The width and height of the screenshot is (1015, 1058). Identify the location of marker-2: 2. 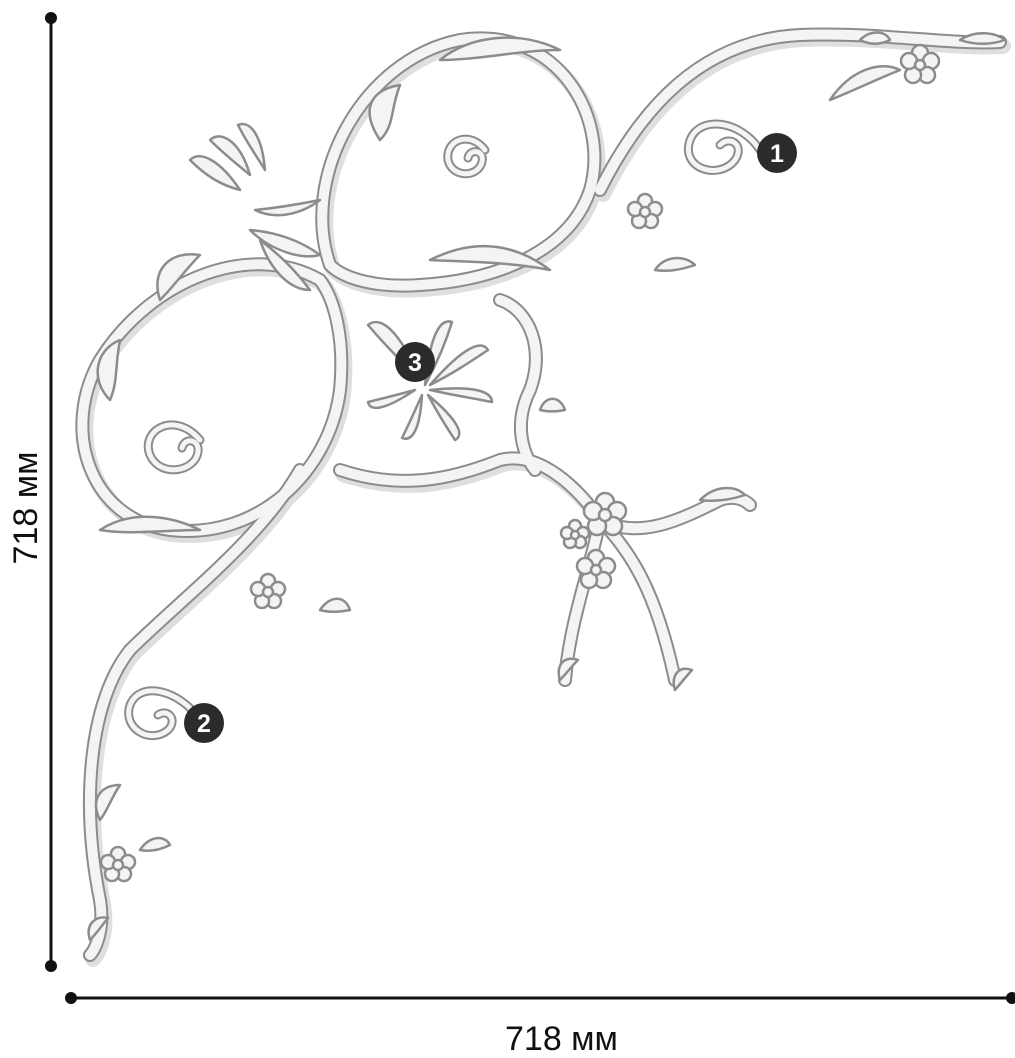
(204, 723).